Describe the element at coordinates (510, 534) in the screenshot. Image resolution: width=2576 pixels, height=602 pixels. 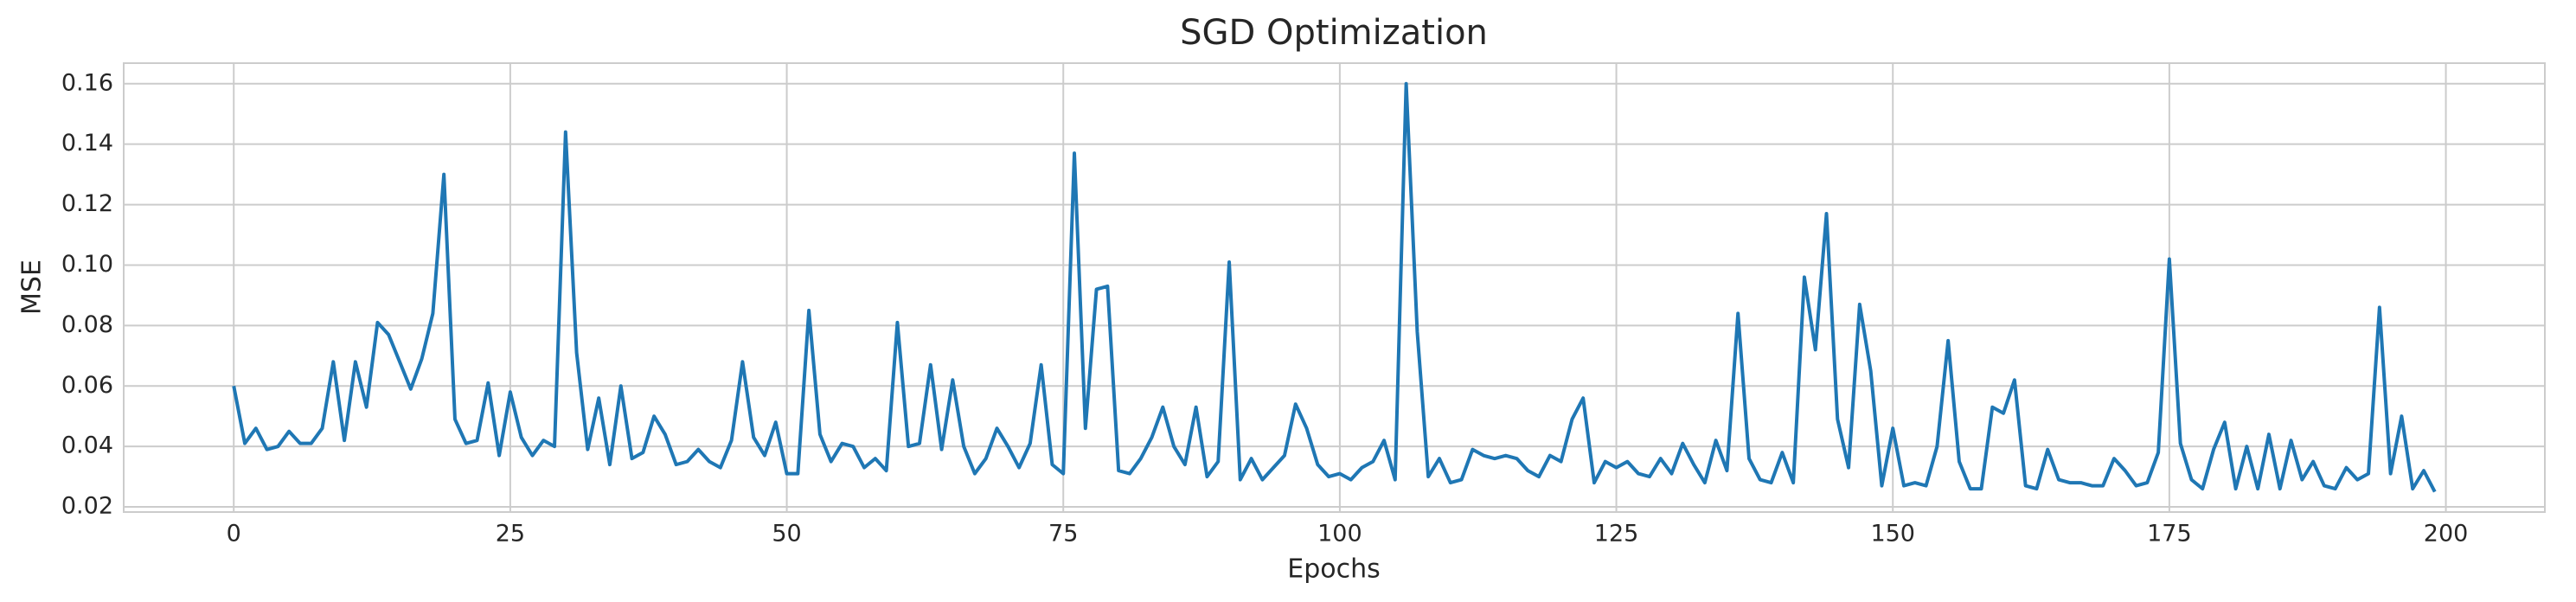
I see `x-tick-label: 25` at that location.